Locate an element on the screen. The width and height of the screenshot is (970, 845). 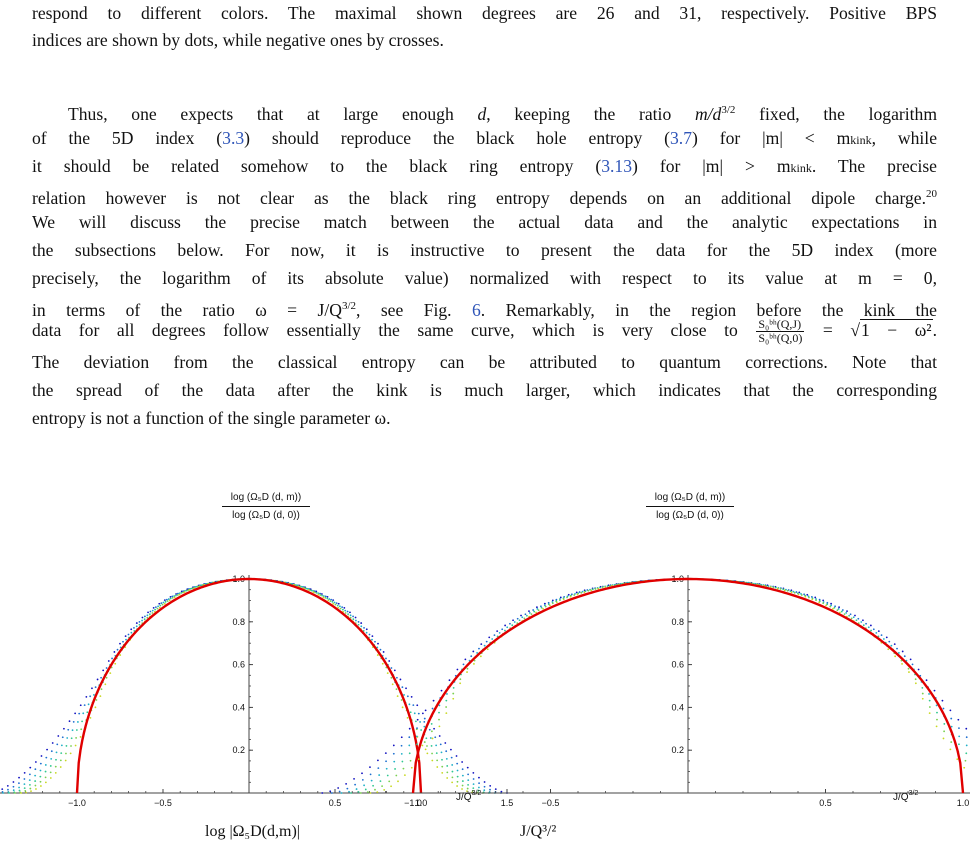
reference-curve is located at coordinates (249, 685).